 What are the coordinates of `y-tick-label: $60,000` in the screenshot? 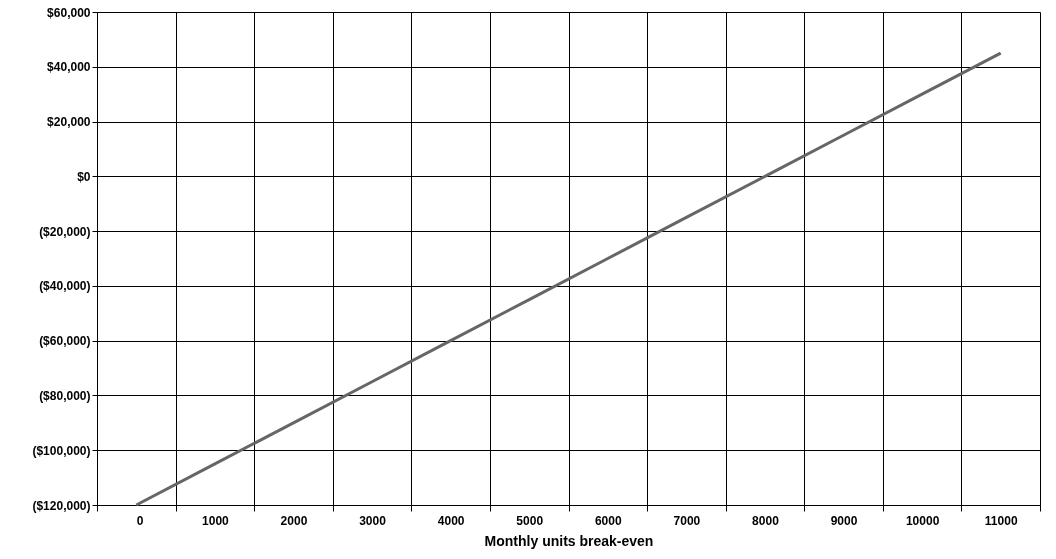 It's located at (69, 12).